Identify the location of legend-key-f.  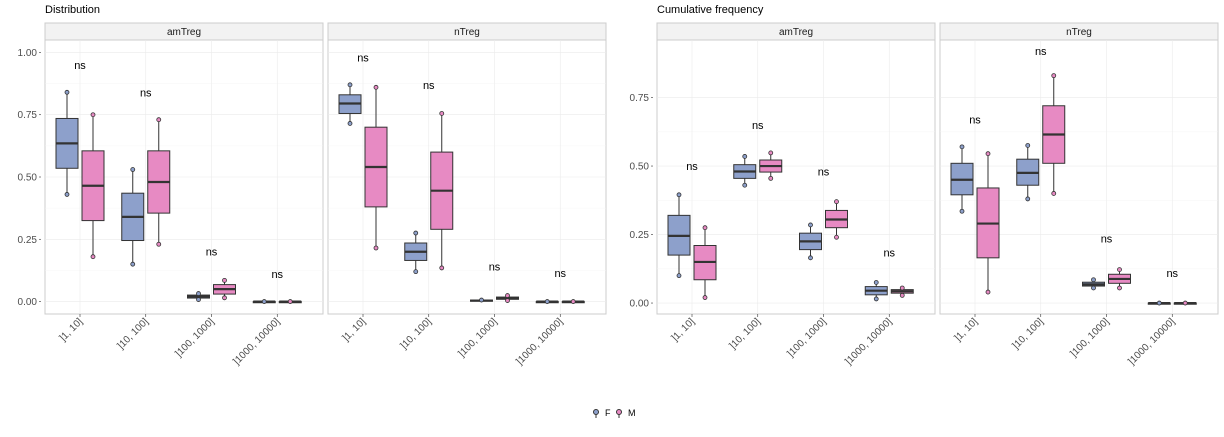
(596, 413).